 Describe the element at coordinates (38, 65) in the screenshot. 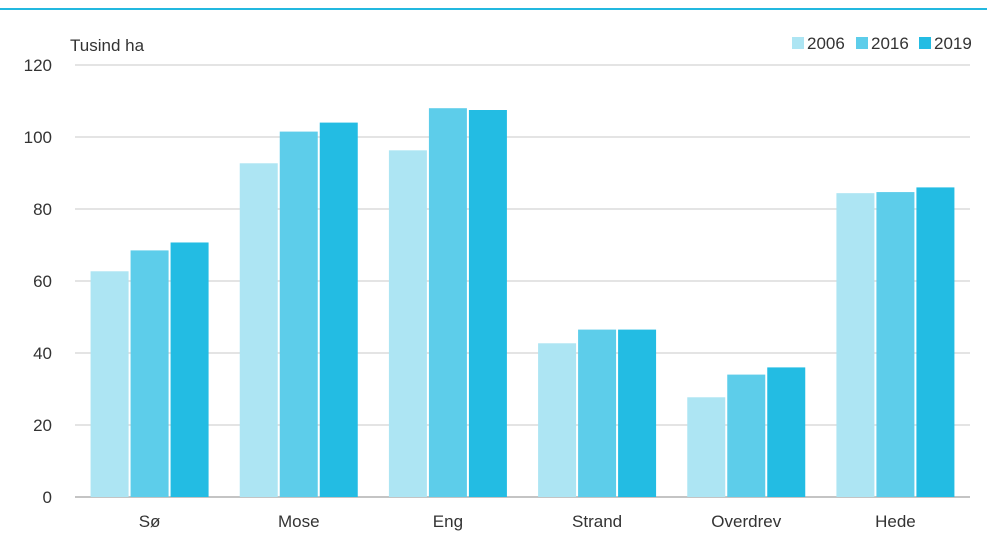

I see `y-tick-label: 120` at that location.